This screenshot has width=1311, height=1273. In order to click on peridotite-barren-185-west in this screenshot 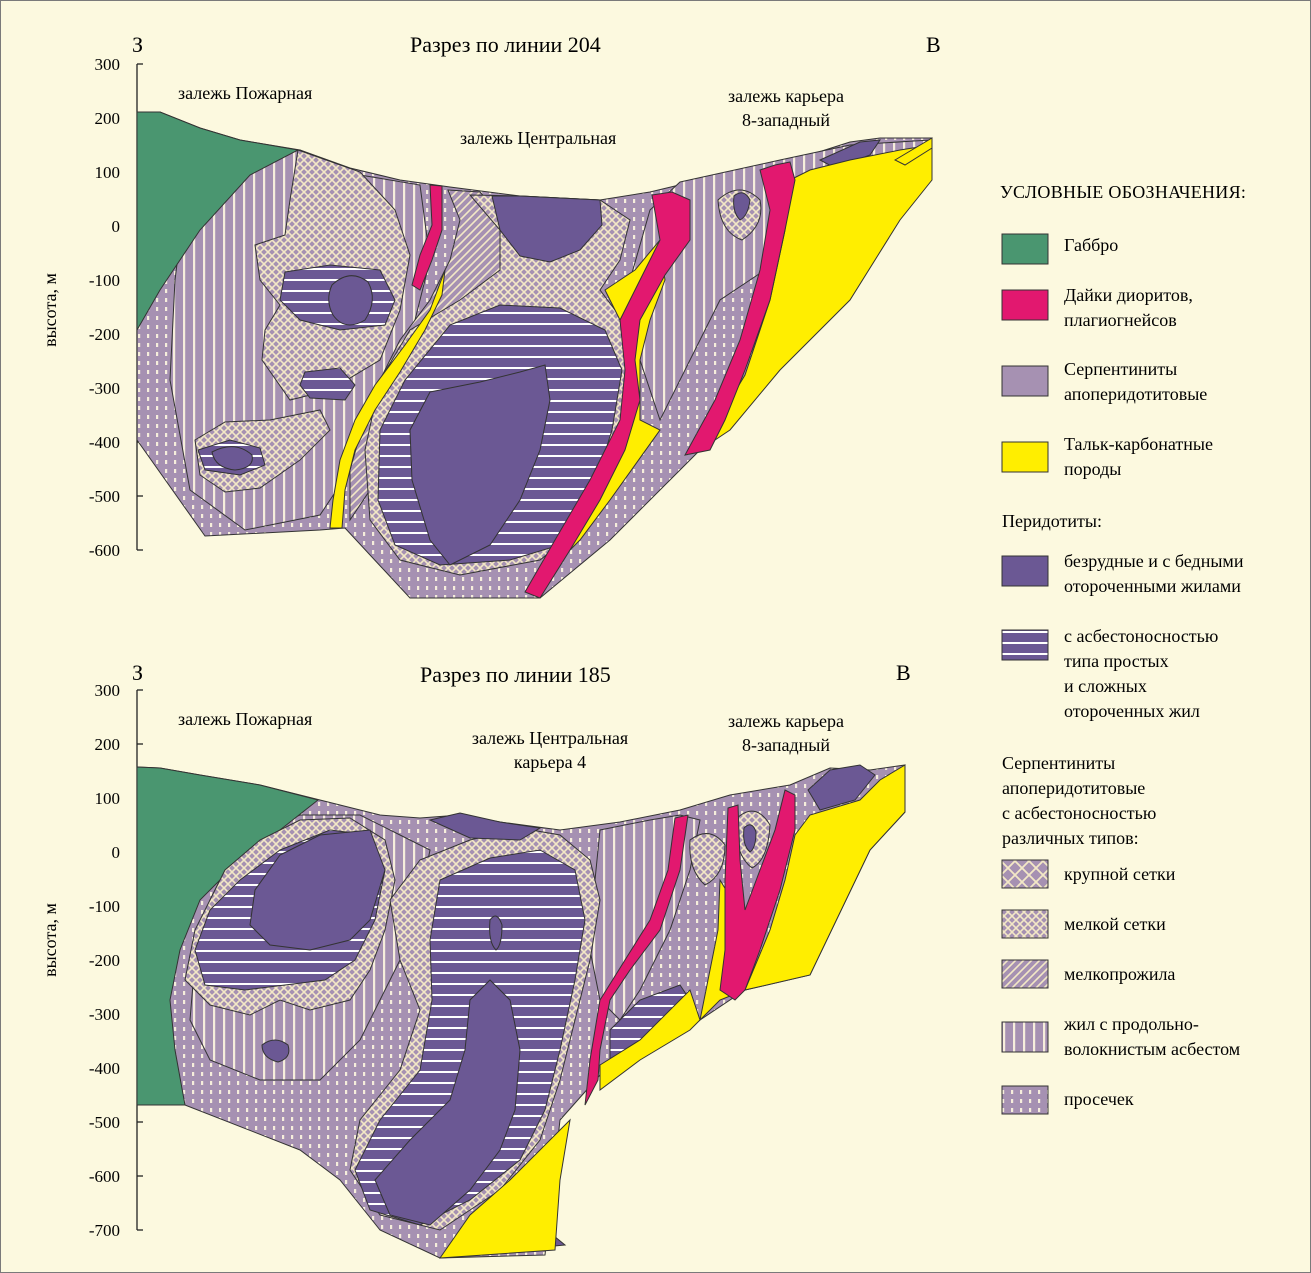, I will do `click(317, 890)`.